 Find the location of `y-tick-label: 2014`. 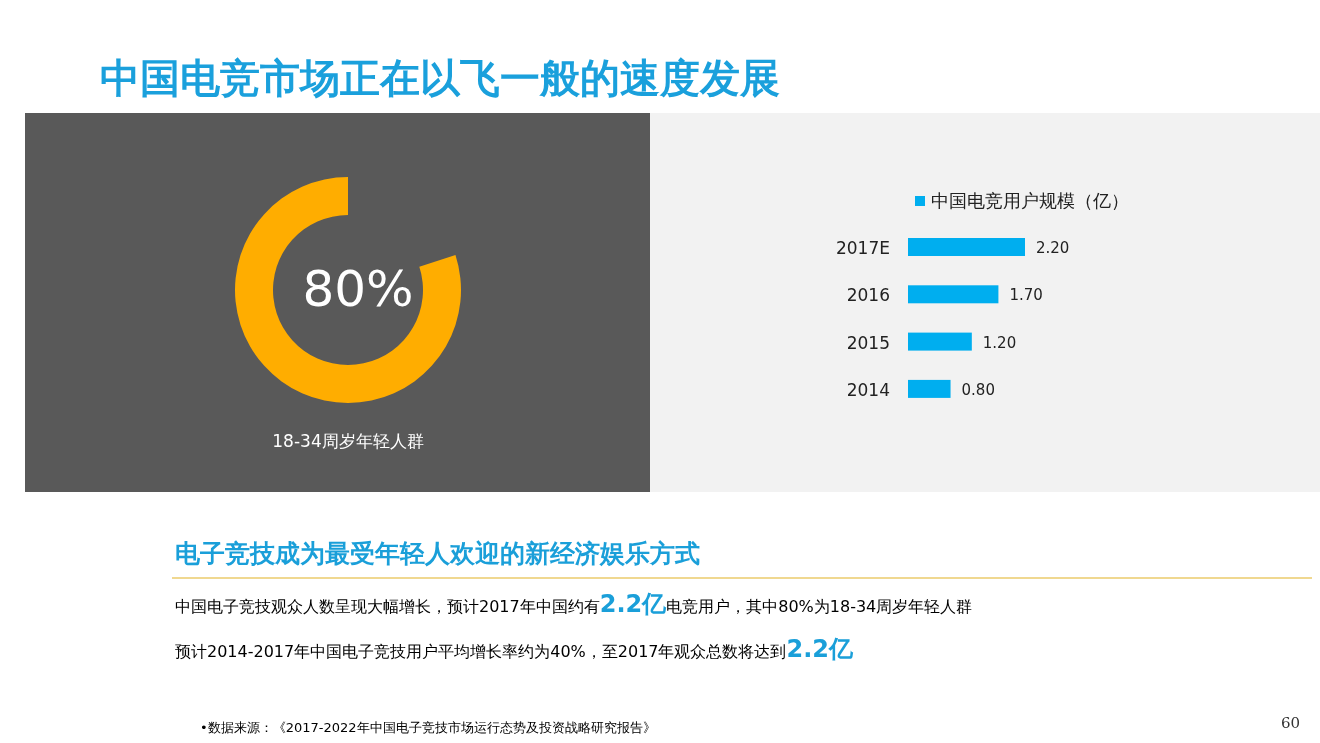

y-tick-label: 2014 is located at coordinates (868, 389).